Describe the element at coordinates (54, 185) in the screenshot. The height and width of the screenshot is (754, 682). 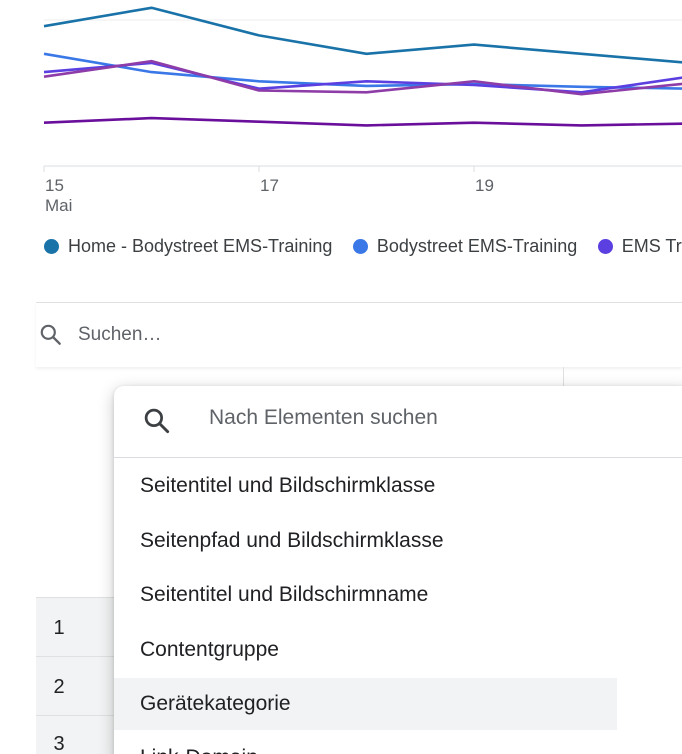
I see `x-tick-label: 15` at that location.